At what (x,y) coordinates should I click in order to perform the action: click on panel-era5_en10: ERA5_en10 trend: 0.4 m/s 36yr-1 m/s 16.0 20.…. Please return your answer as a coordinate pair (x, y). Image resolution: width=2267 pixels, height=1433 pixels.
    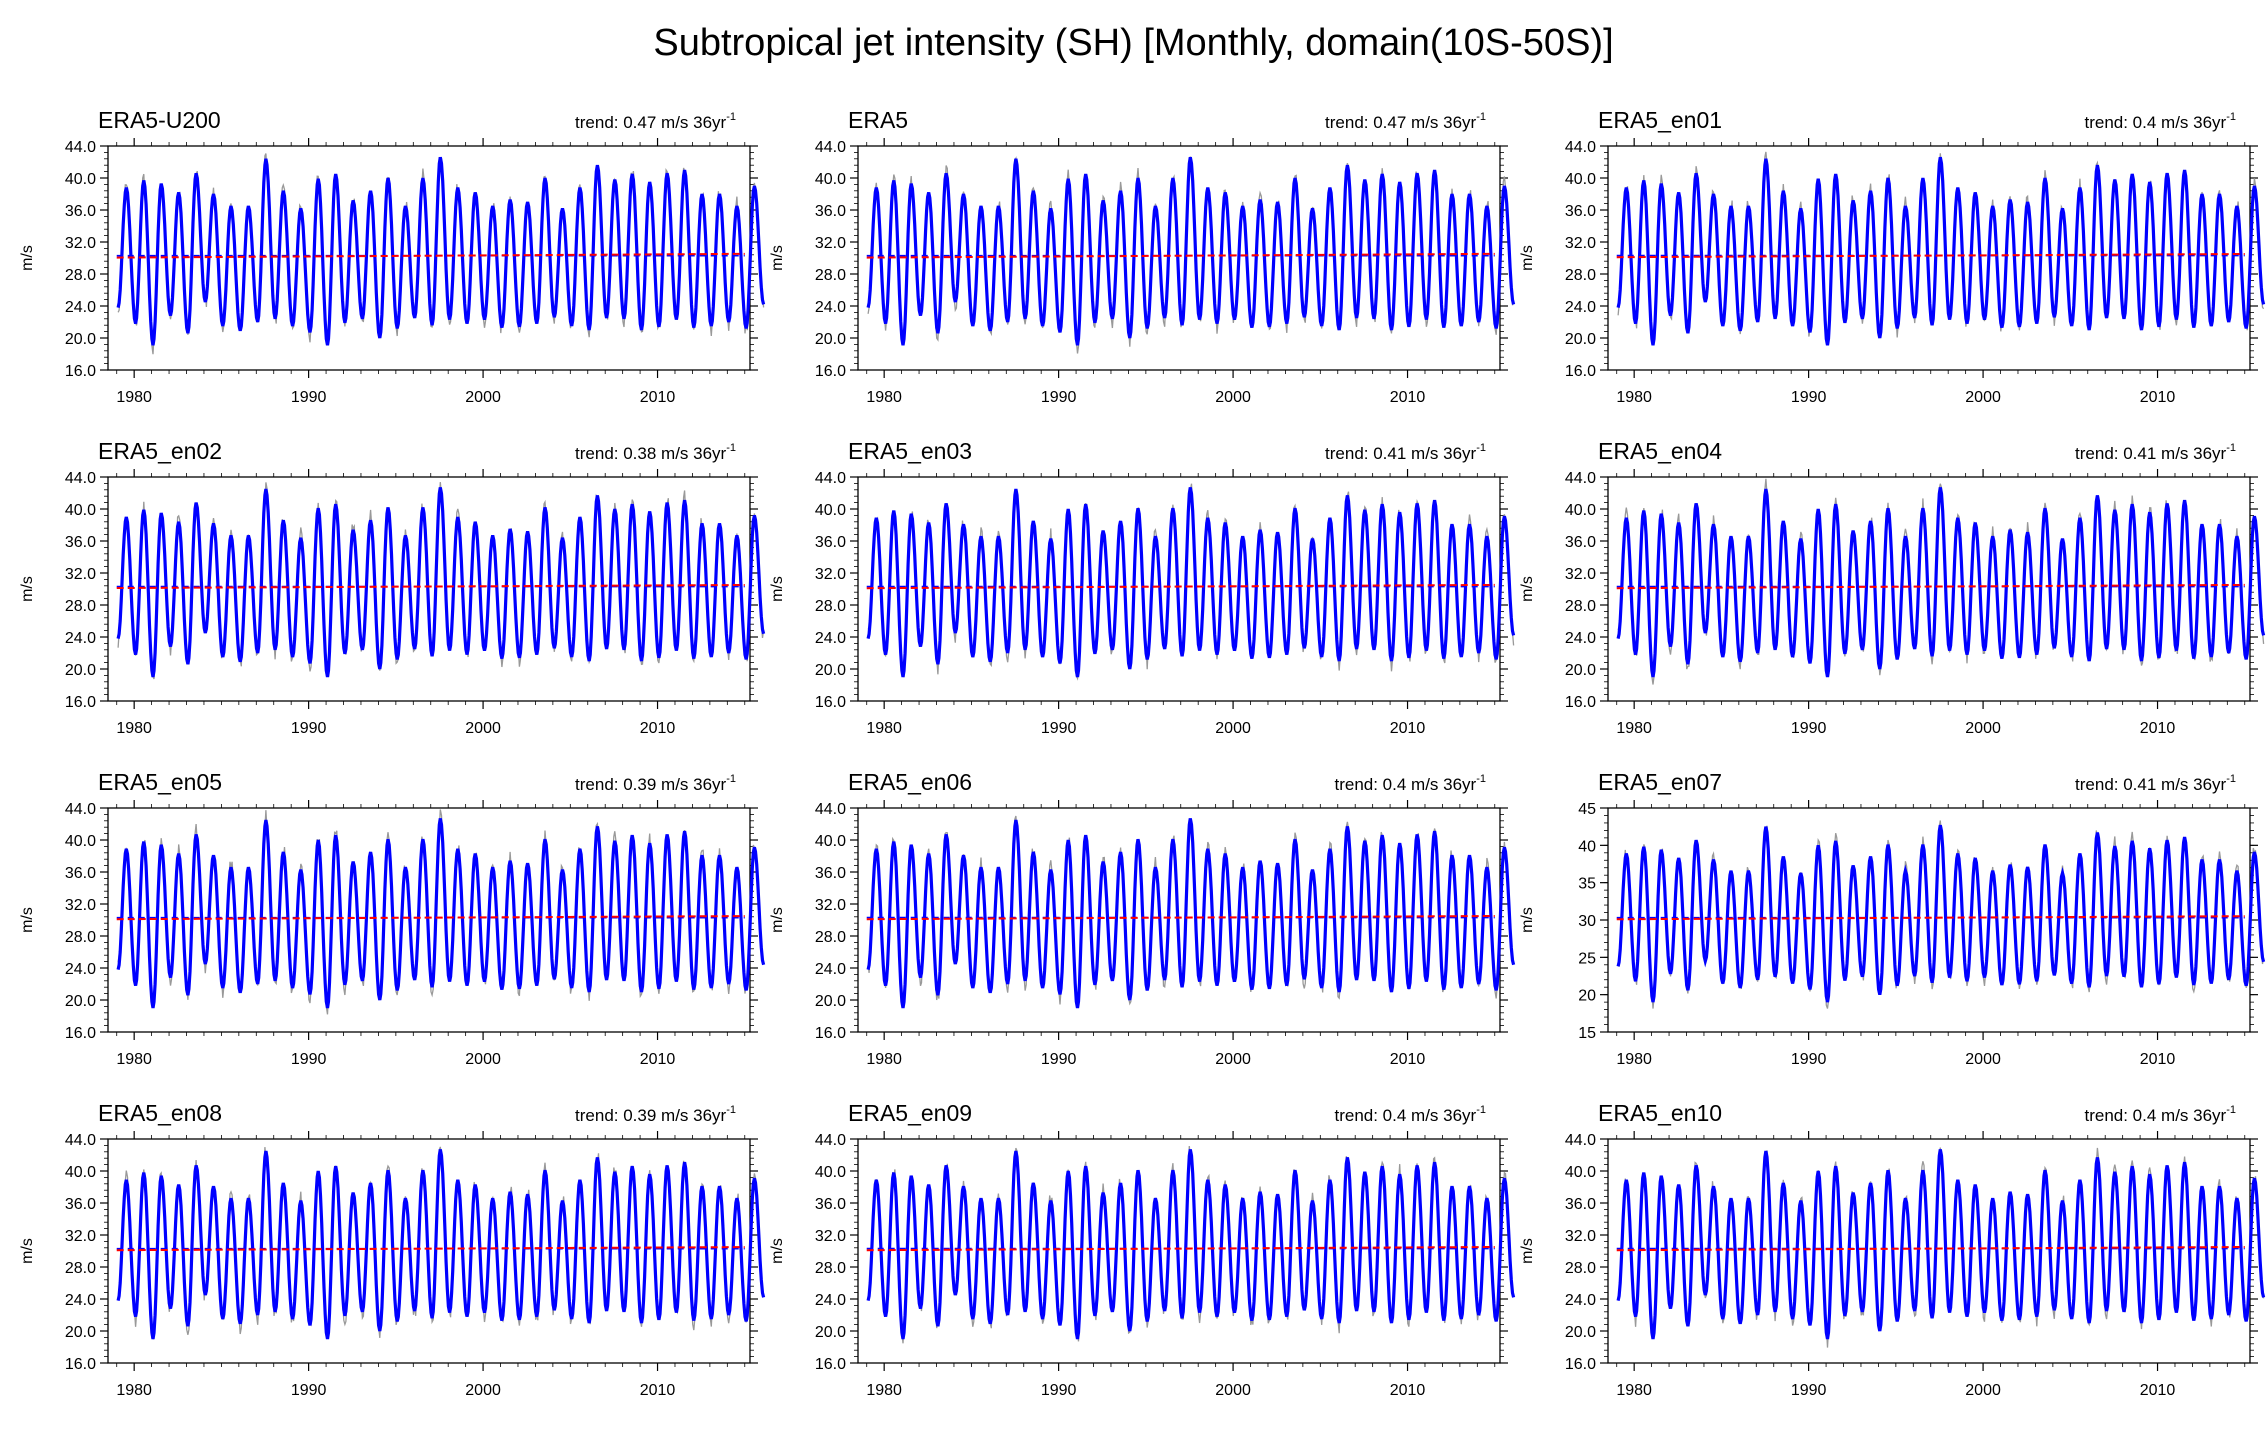
    Looking at the image, I should click on (1892, 1249).